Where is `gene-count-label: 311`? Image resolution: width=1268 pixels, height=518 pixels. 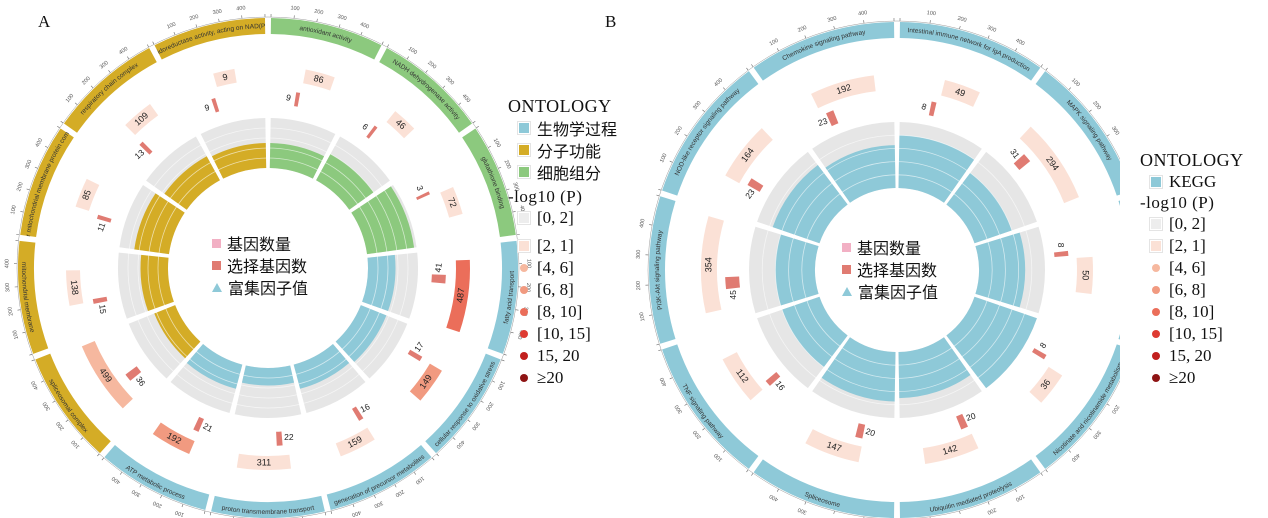
gene-count-label: 311 is located at coordinates (264, 462).